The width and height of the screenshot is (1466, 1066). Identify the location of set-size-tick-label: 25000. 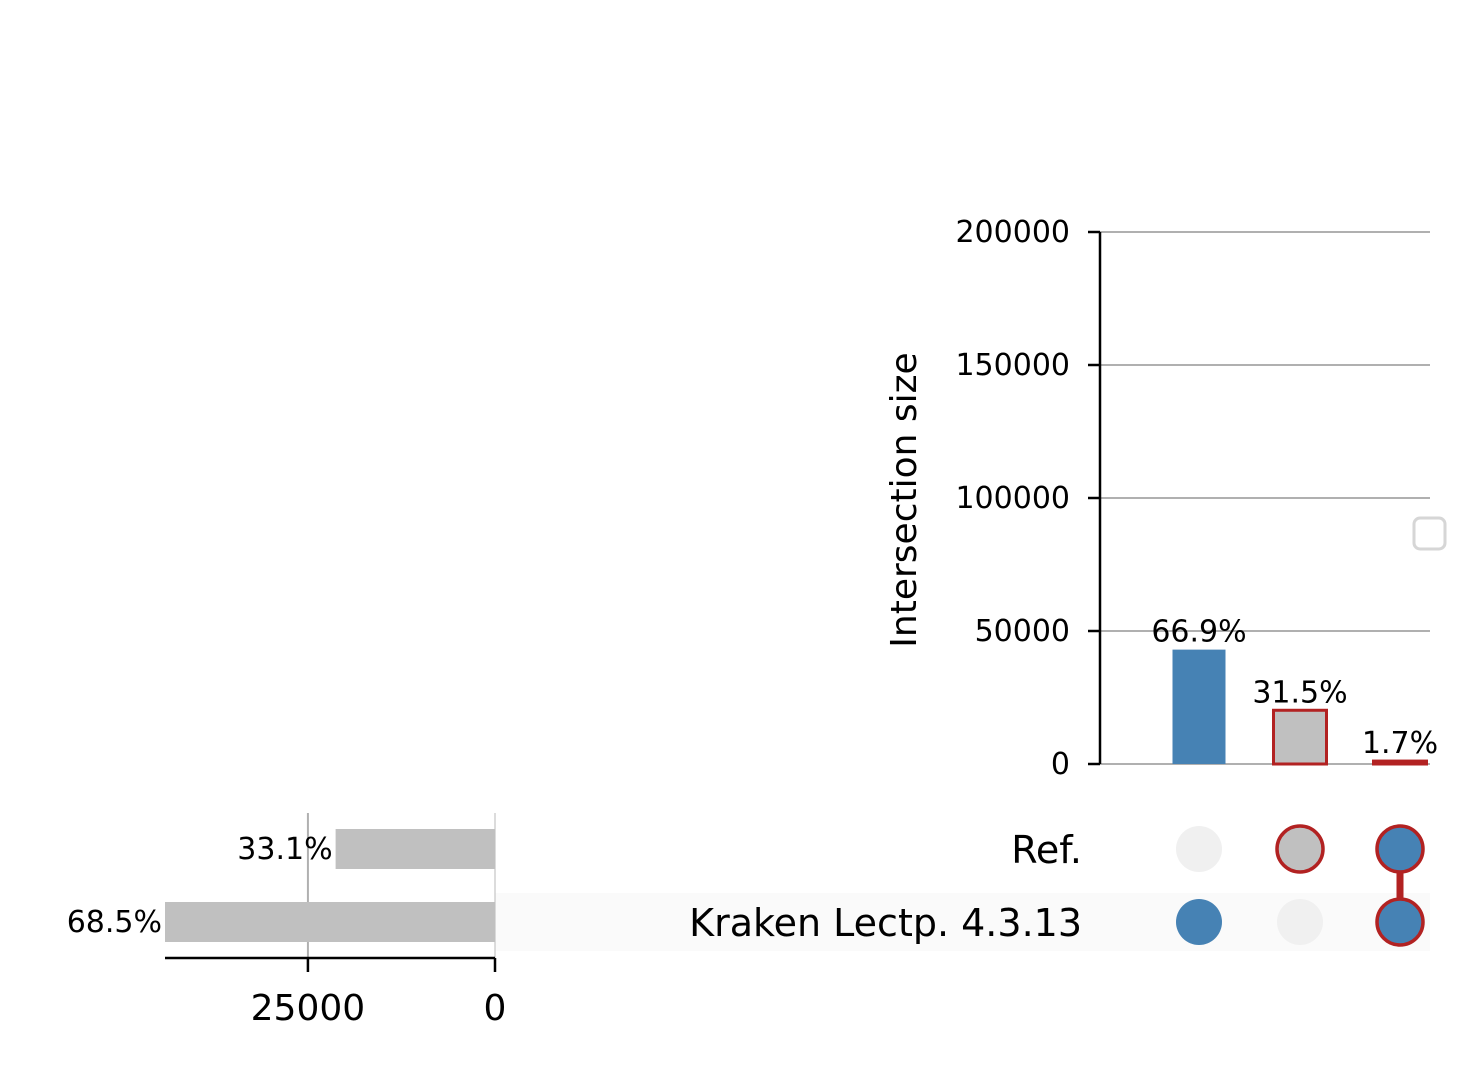
(308, 1008).